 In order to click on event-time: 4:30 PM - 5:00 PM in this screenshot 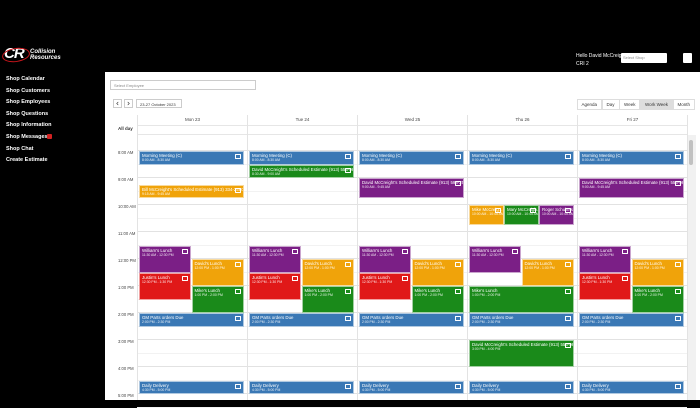, I will do `click(266, 389)`.